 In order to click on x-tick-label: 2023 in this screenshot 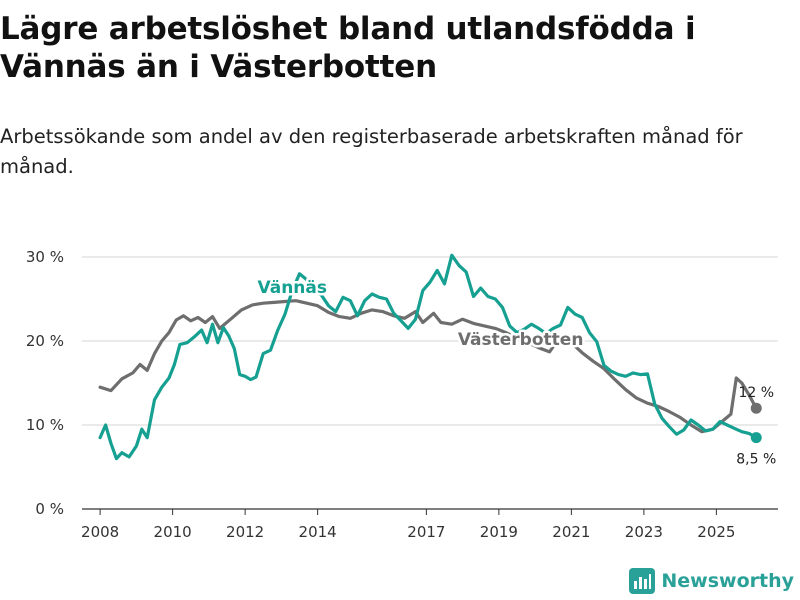, I will do `click(644, 532)`.